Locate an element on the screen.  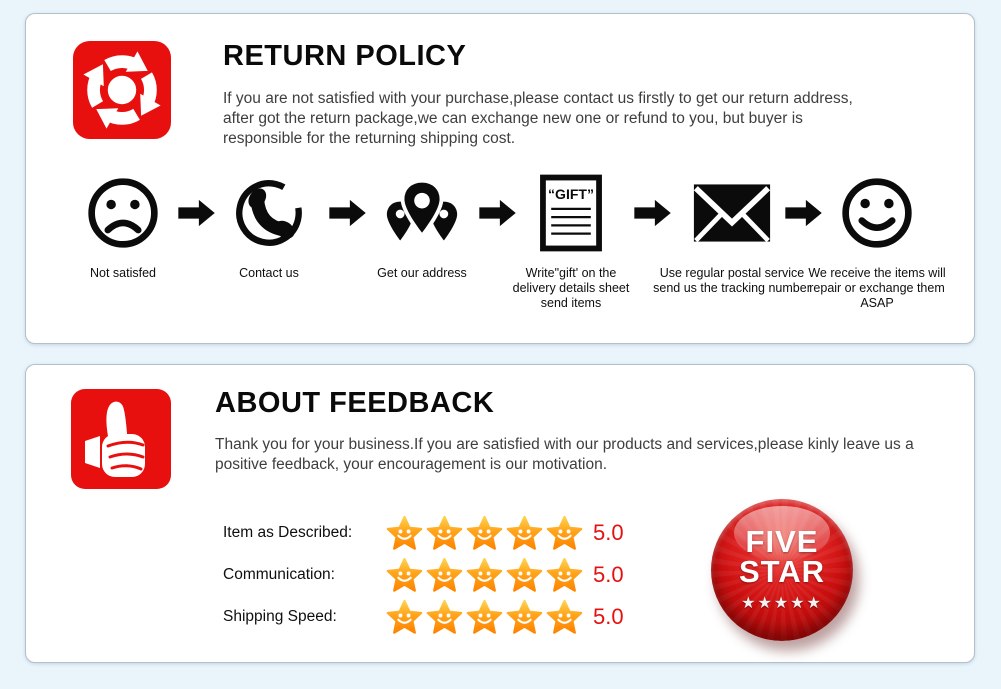
five-star-badge-line1: FIVE is located at coordinates (782, 541).